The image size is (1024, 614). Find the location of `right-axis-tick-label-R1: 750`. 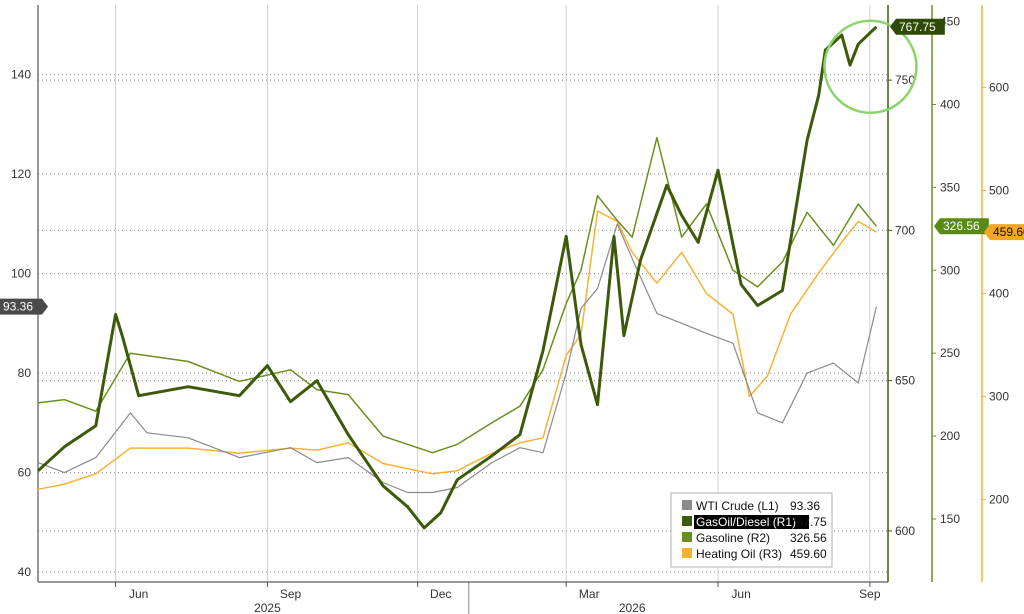

right-axis-tick-label-R1: 750 is located at coordinates (905, 80).